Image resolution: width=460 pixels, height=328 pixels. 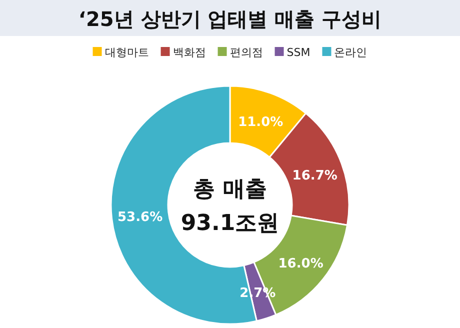 What do you see at coordinates (126, 52) in the screenshot?
I see `legend-label: 대형마트` at bounding box center [126, 52].